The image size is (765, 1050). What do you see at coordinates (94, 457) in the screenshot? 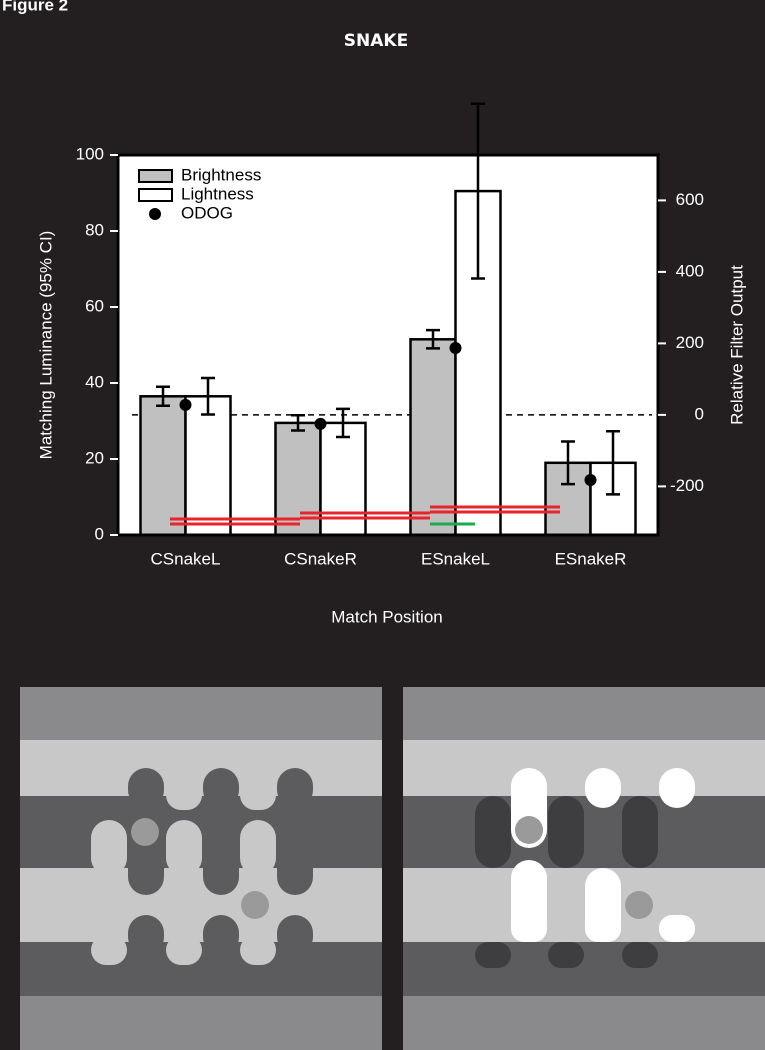
I see `y-tick-label: 20` at bounding box center [94, 457].